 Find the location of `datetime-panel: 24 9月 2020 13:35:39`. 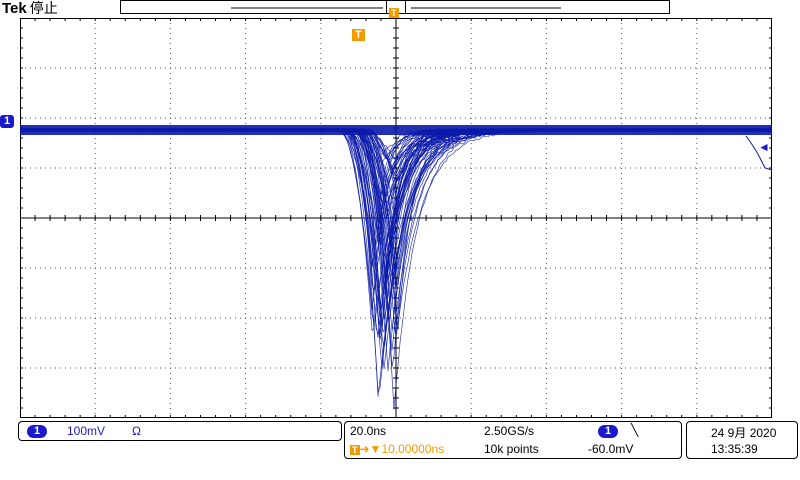

datetime-panel: 24 9月 2020 13:35:39 is located at coordinates (742, 440).